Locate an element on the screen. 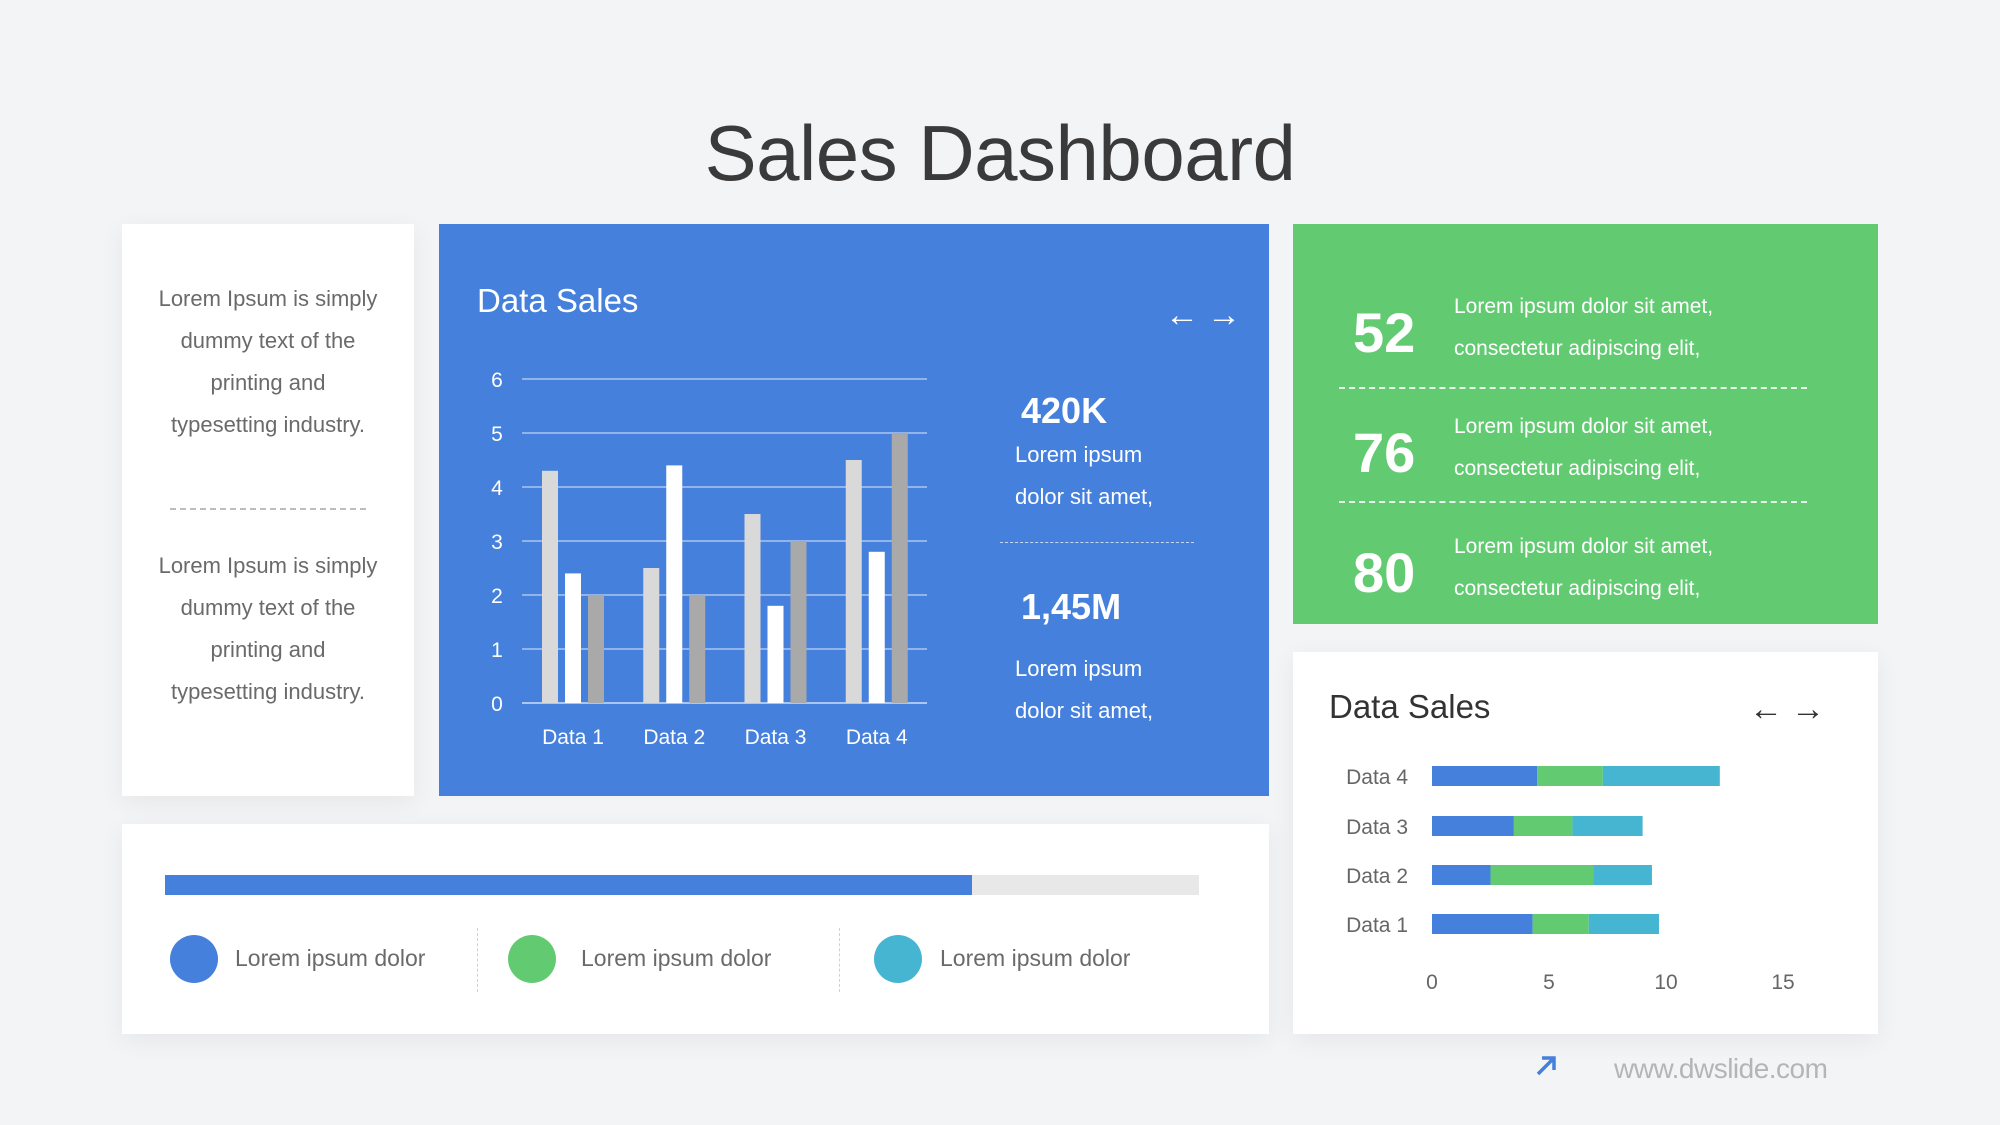  data-sales-title: Data Sales is located at coordinates (558, 300).